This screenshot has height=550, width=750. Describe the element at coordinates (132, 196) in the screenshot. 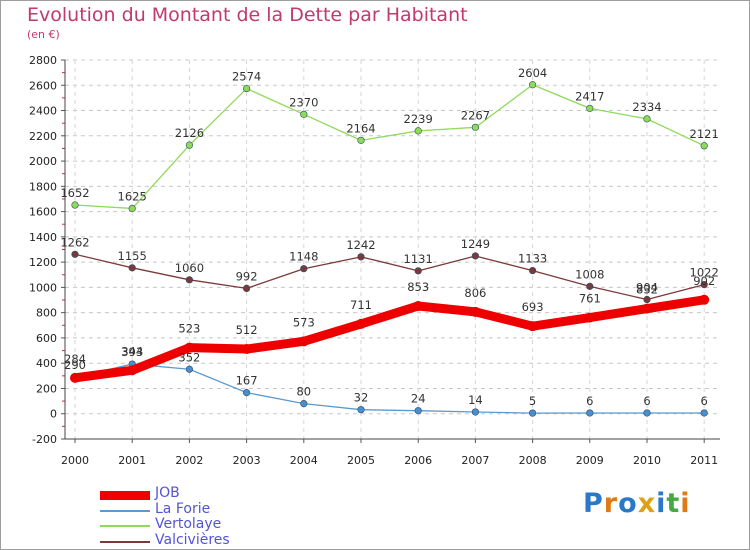

I see `data-label-vertolaye: 1625` at that location.